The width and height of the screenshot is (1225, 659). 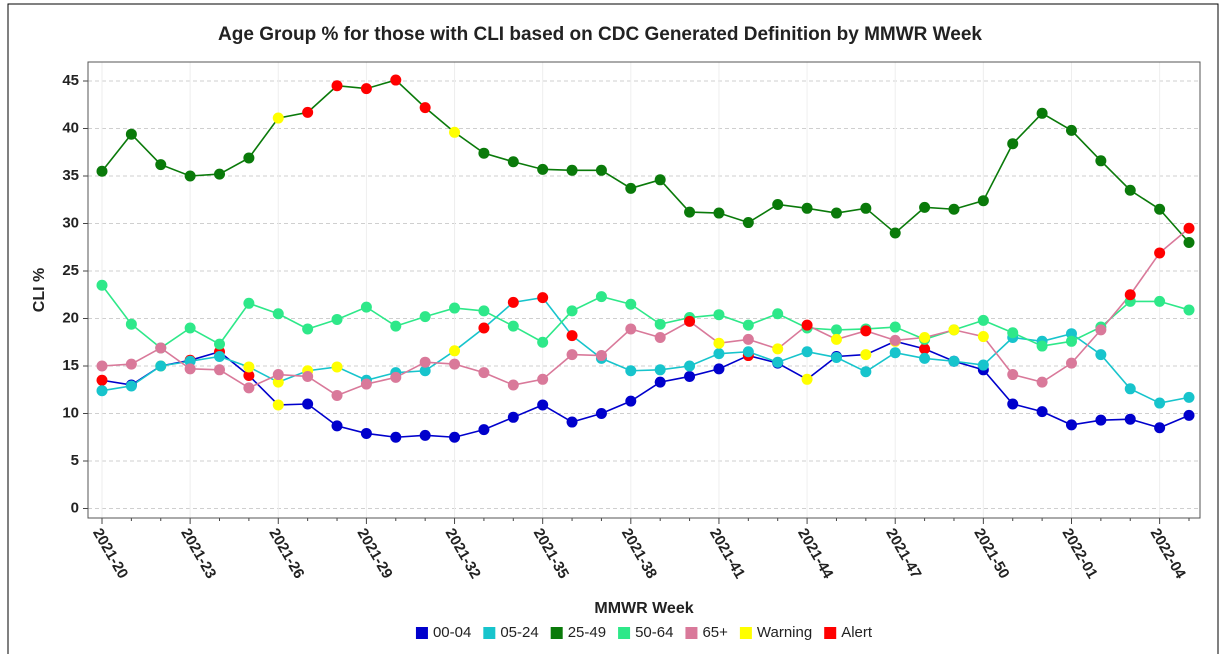 What do you see at coordinates (70, 127) in the screenshot?
I see `y-tick-label: 40` at bounding box center [70, 127].